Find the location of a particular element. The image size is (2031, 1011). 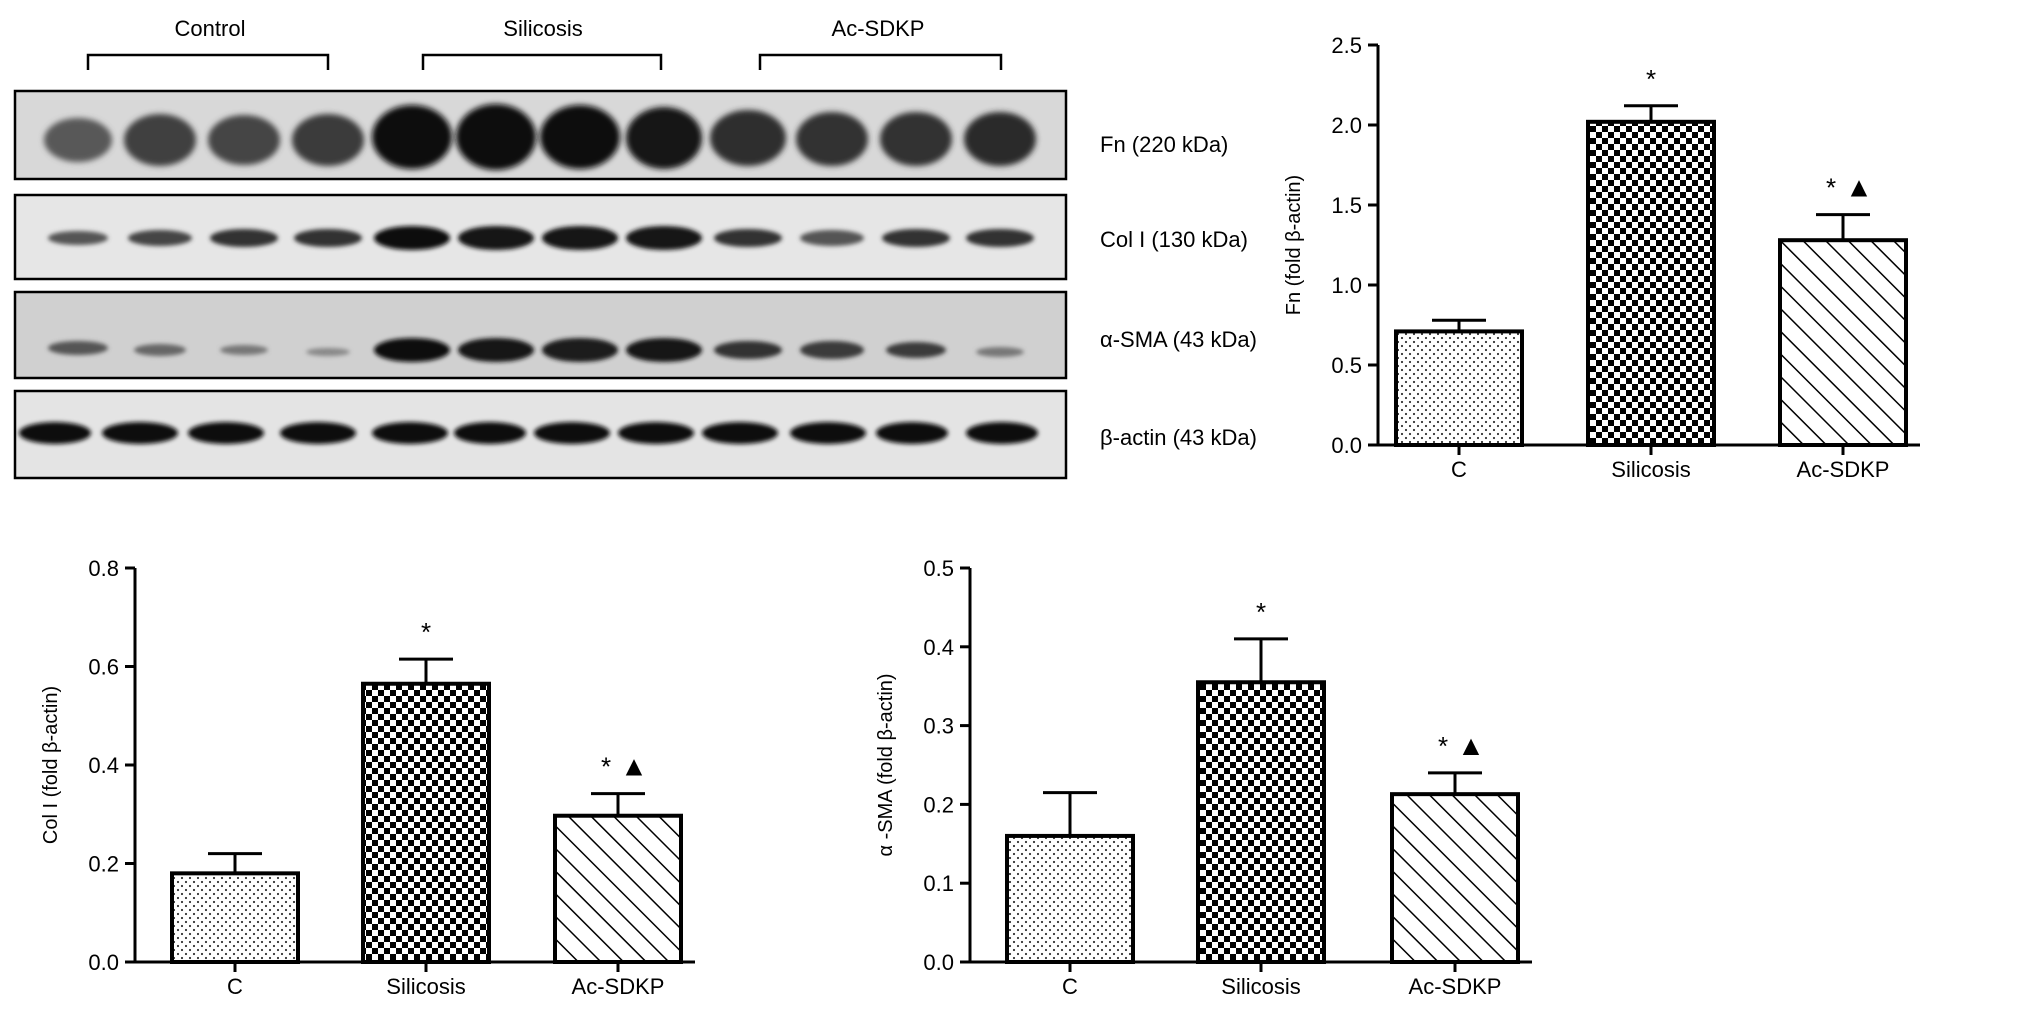

group-label-silicosis: Silicosis is located at coordinates (542, 28).